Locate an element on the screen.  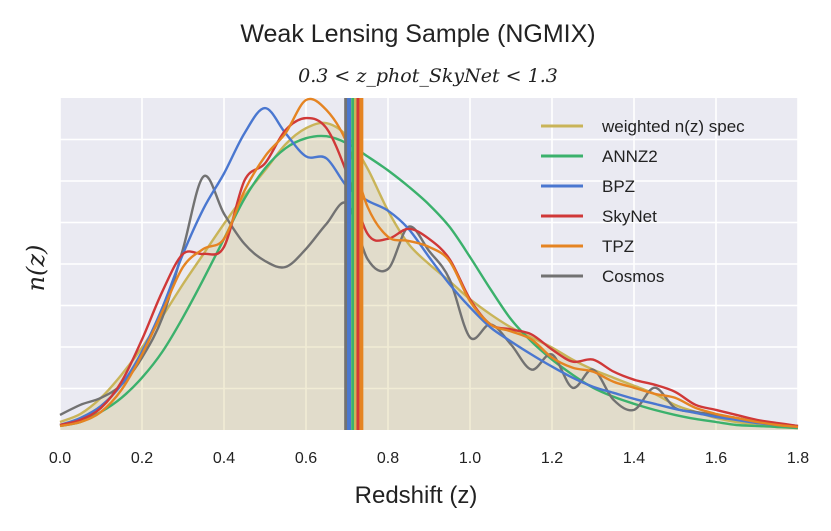
legend-label: TPZ is located at coordinates (618, 246).